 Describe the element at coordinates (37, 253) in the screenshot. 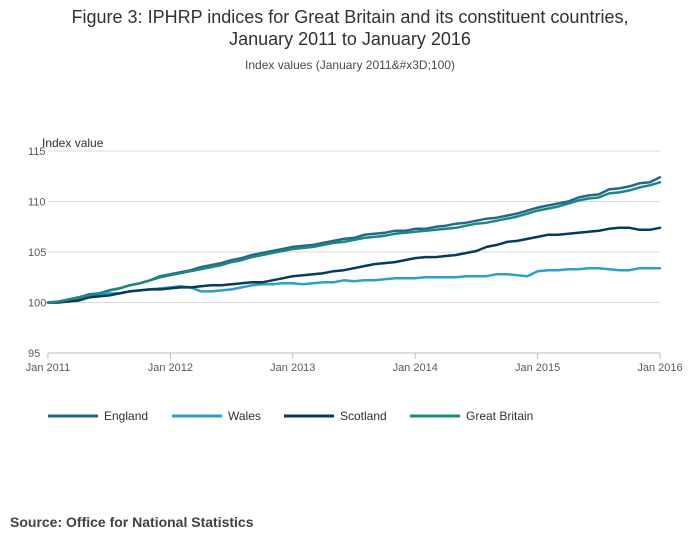

I see `y-tick-label: 105` at that location.